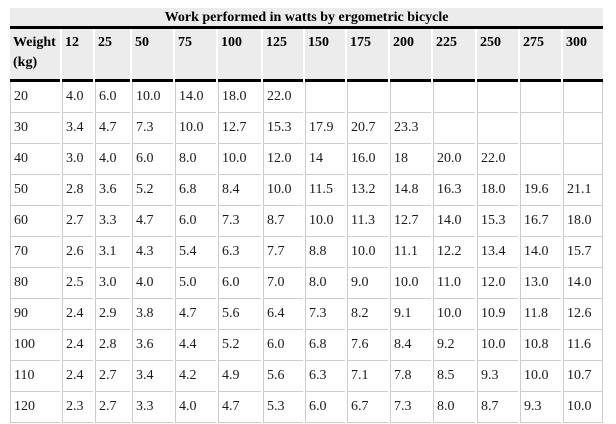 This screenshot has height=424, width=616. I want to click on watts-value-cell: 9.3, so click(497, 376).